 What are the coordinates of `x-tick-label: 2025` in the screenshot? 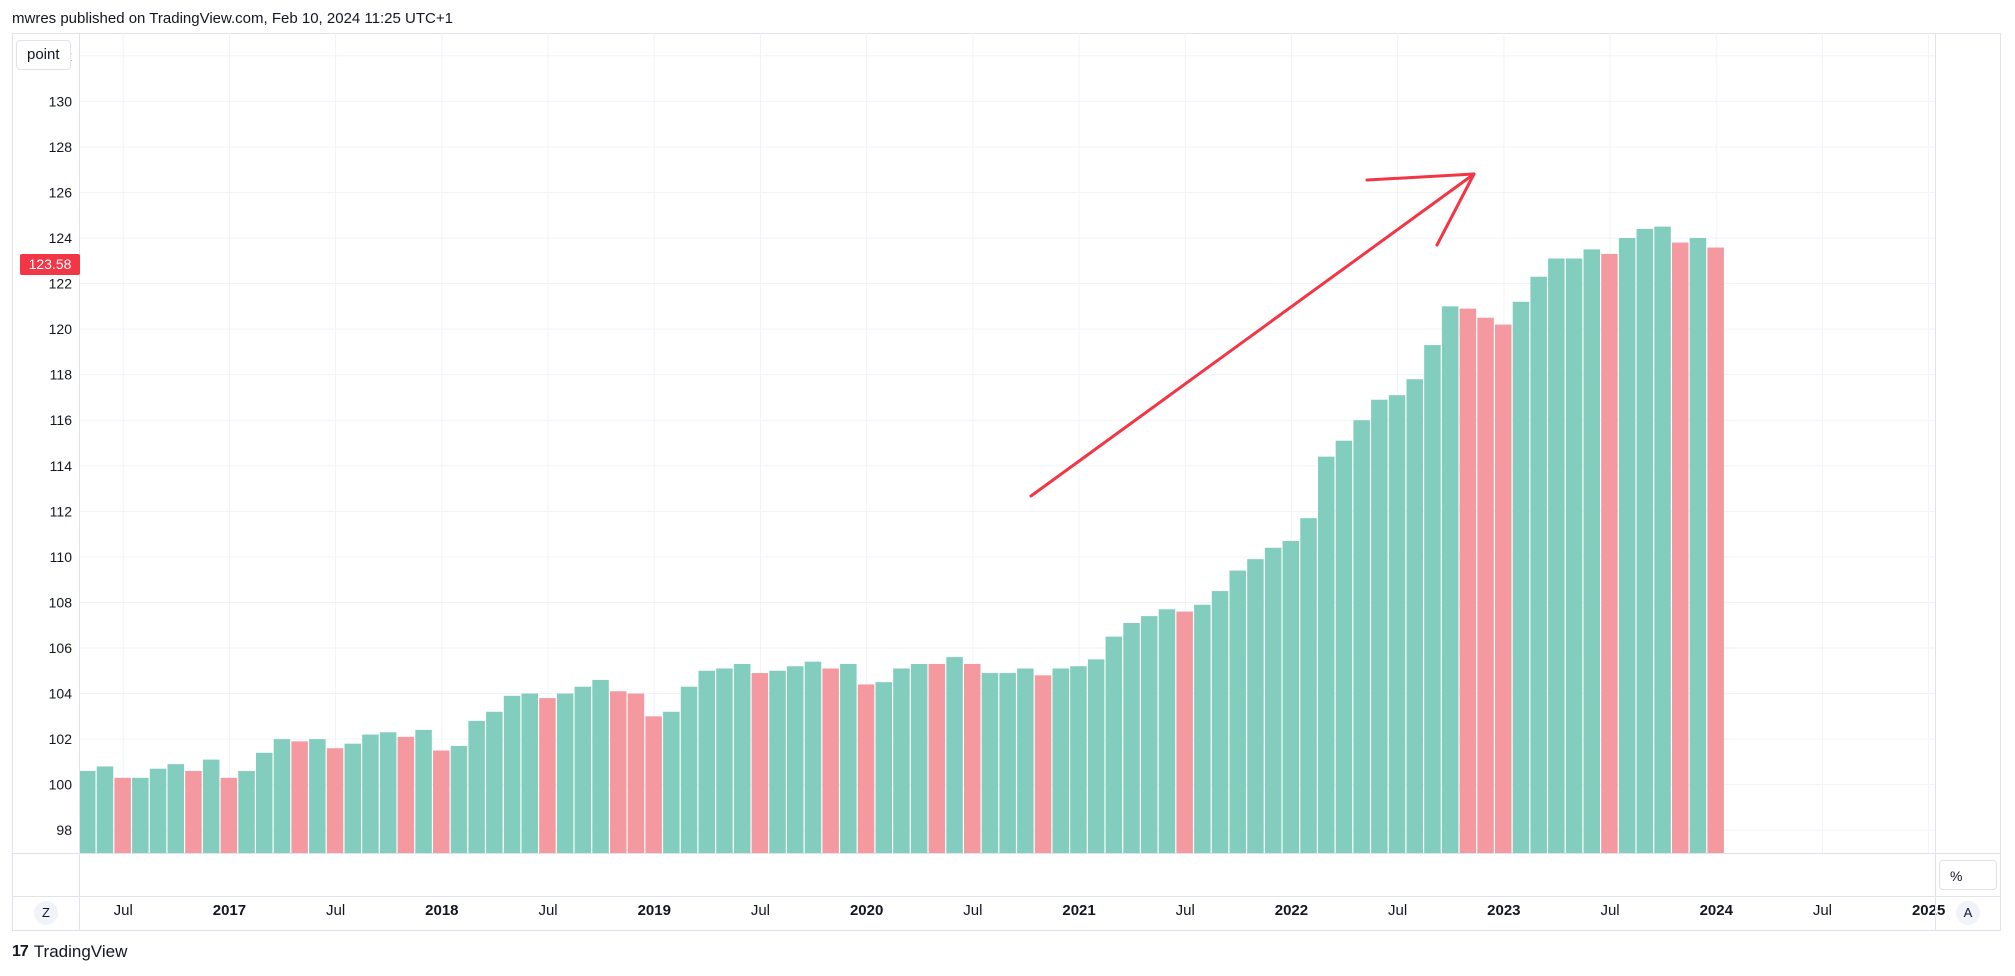 It's located at (1928, 910).